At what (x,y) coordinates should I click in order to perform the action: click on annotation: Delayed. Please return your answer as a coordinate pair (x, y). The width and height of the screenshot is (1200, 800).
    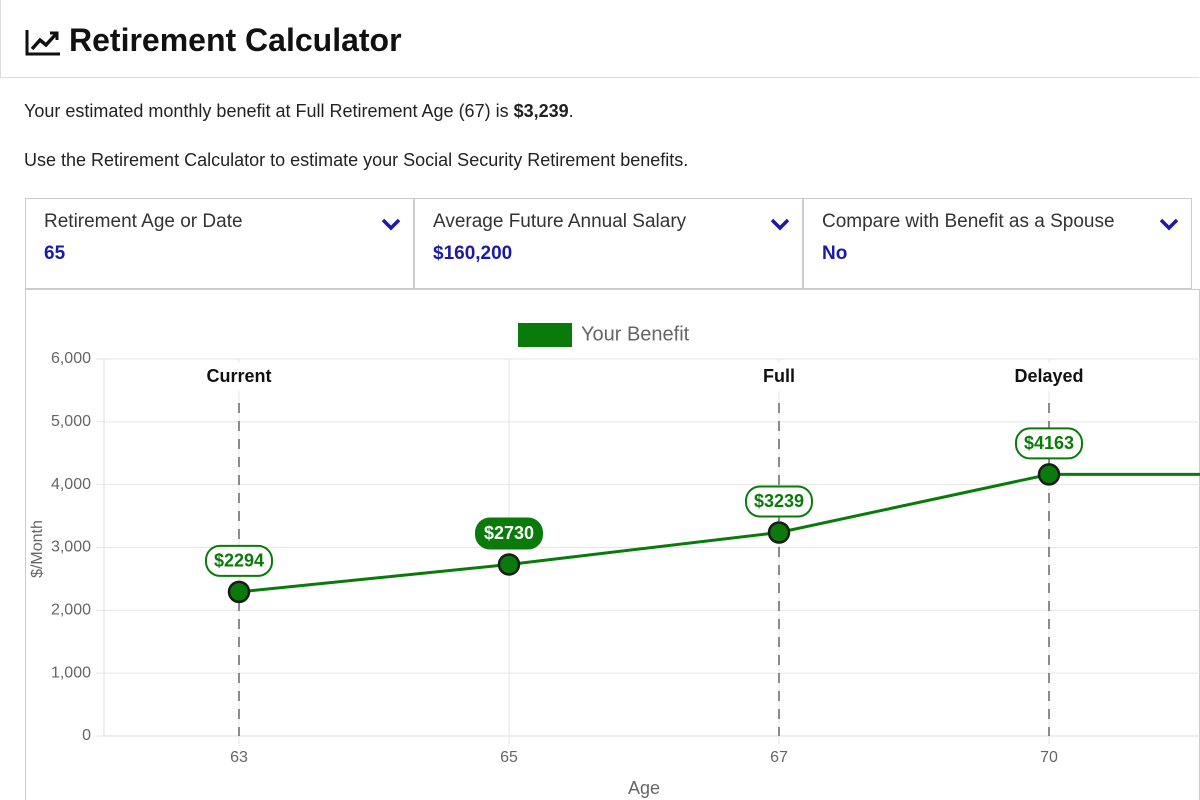
    Looking at the image, I should click on (1048, 376).